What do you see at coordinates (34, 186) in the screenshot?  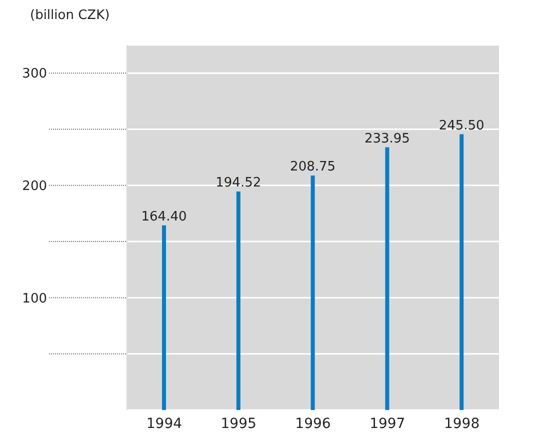 I see `y-tick-label: 200` at bounding box center [34, 186].